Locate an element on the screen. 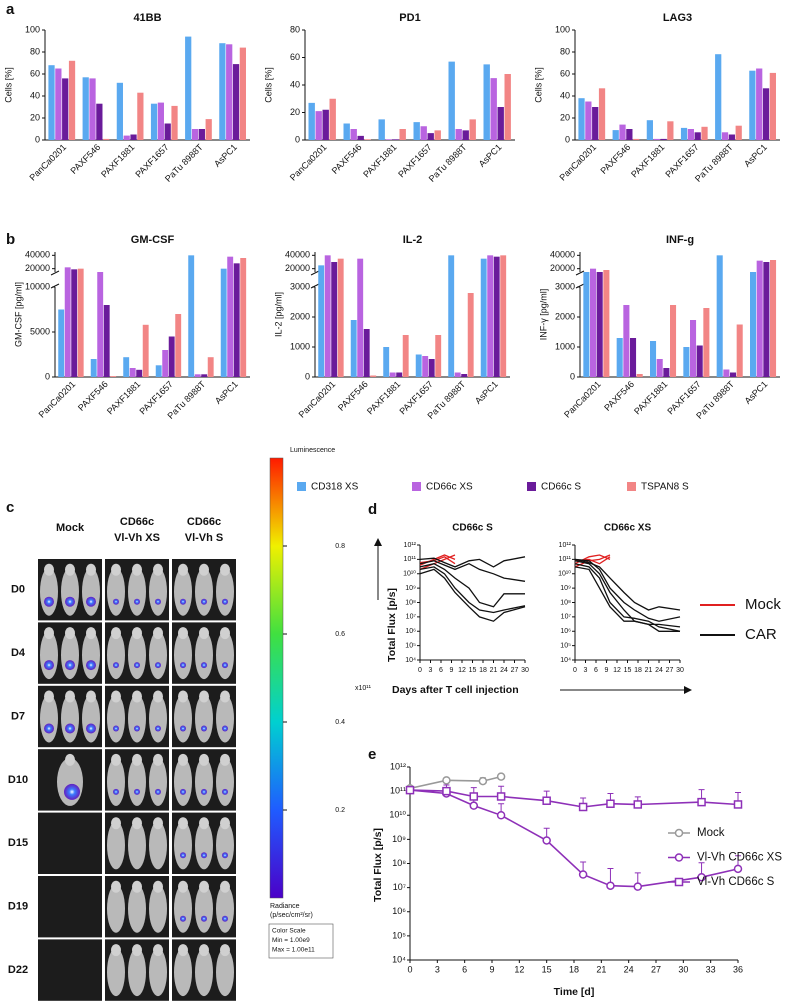 This screenshot has height=1004, width=798. scale-box-text: Color Scale is located at coordinates (289, 931).